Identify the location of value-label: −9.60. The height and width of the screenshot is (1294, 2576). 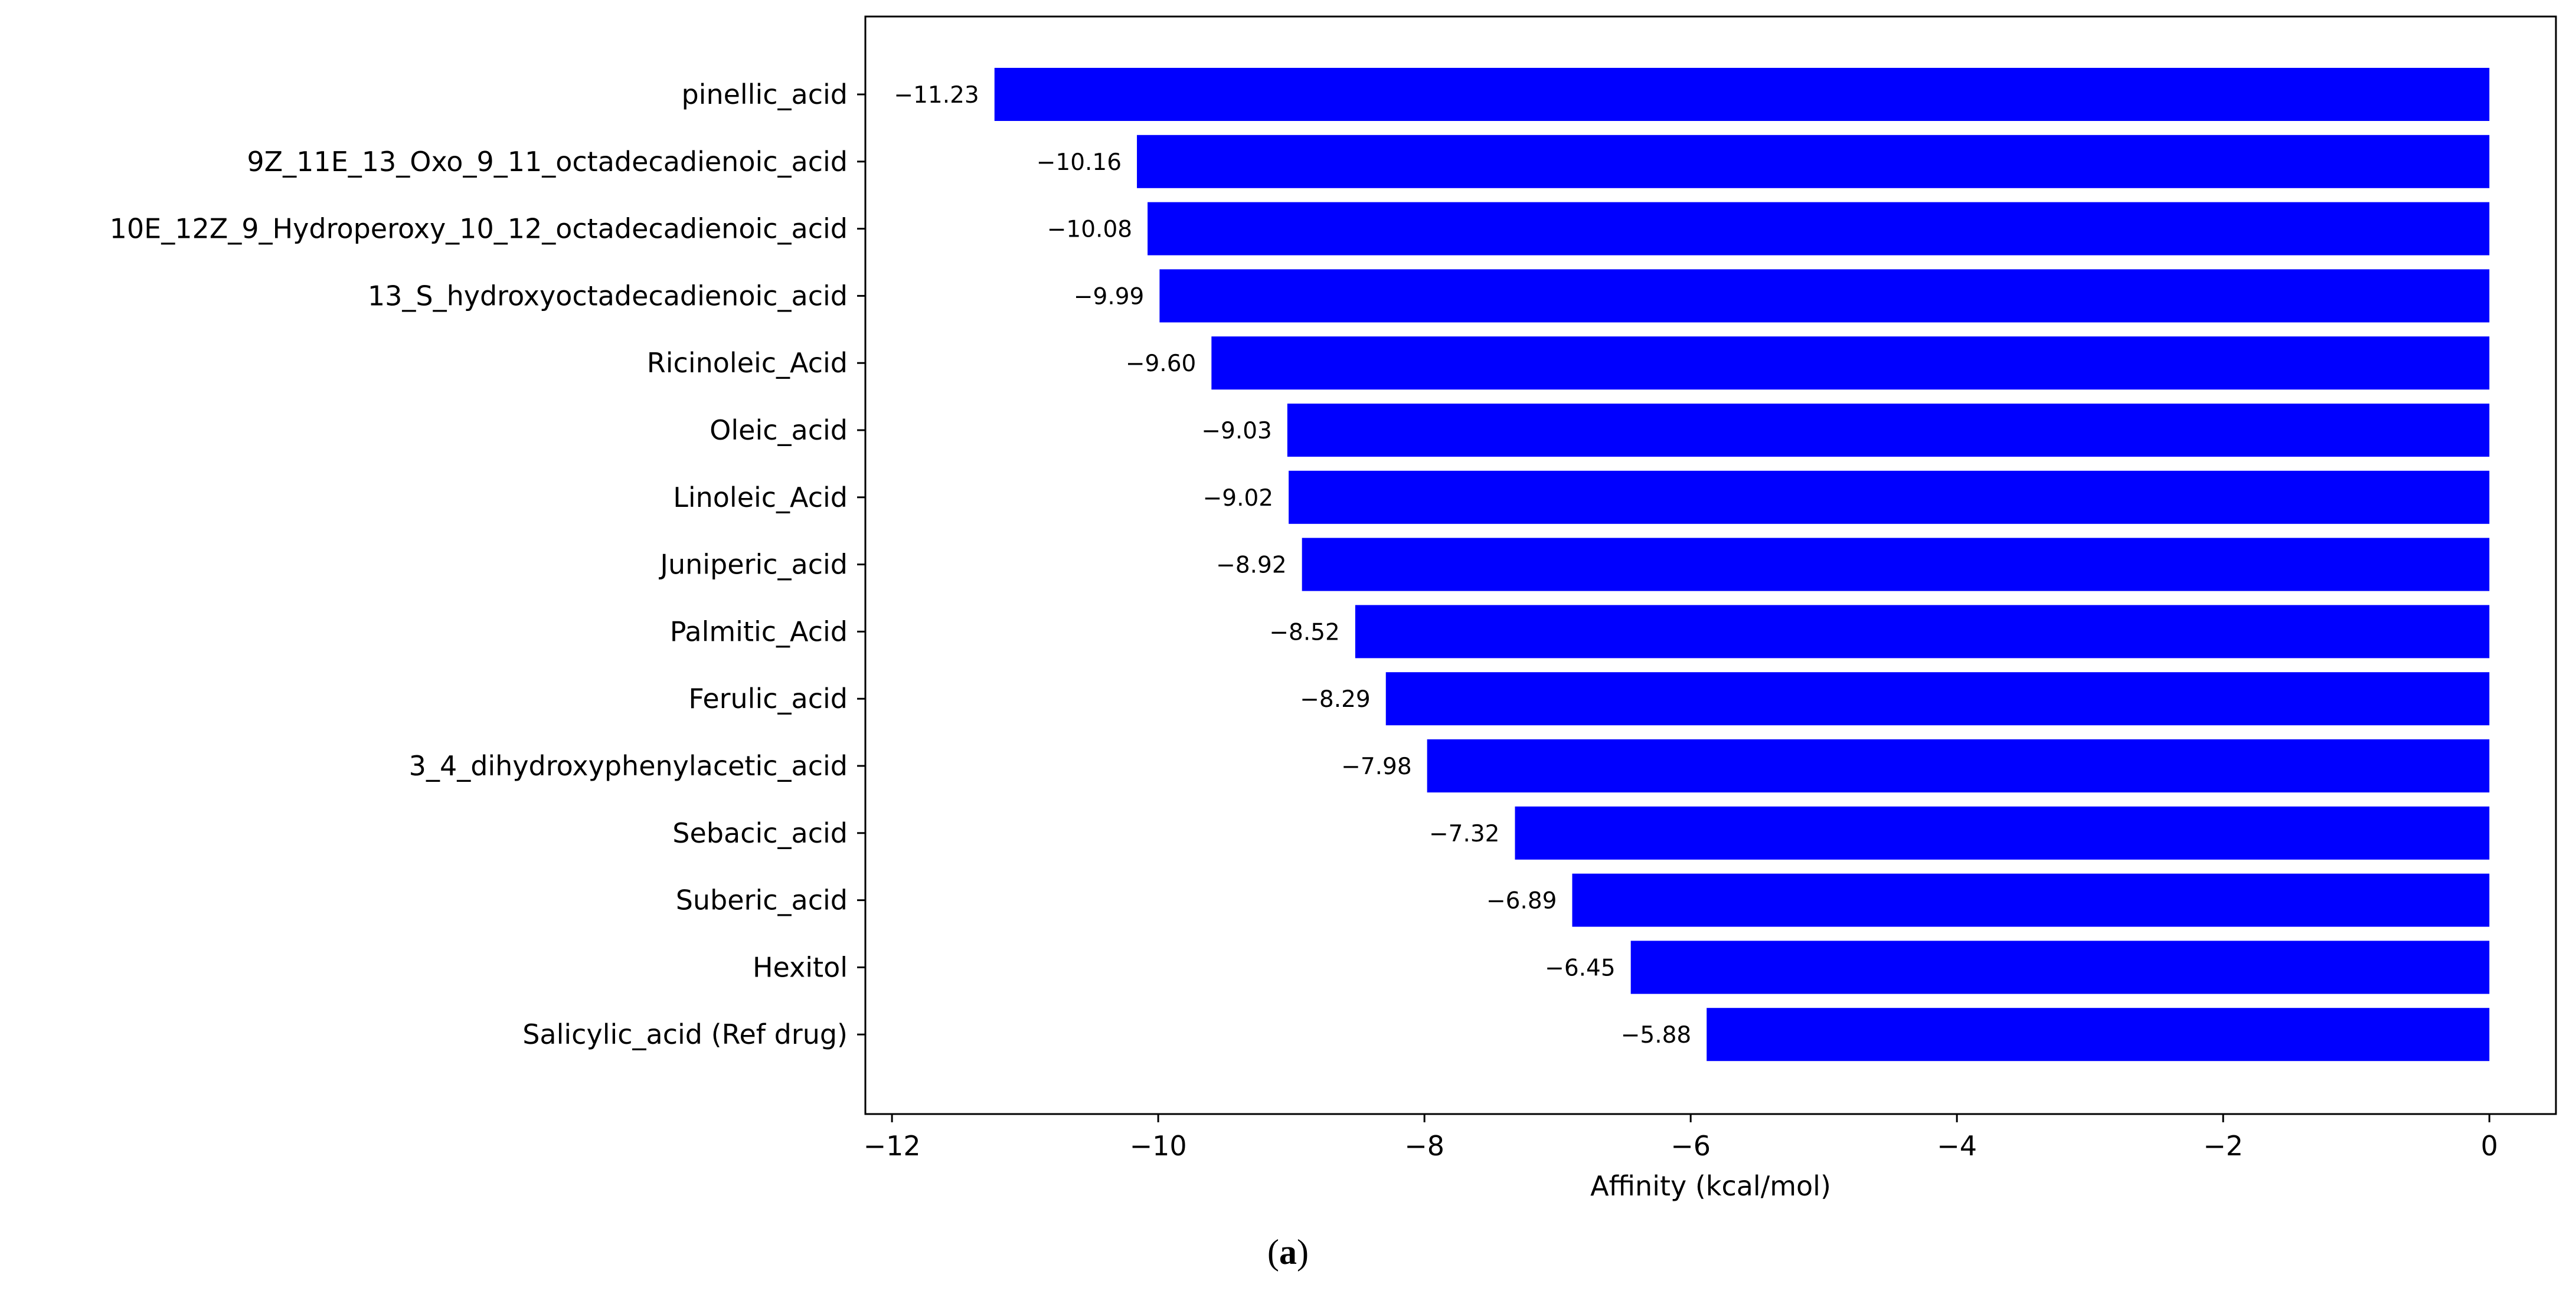
(1161, 363).